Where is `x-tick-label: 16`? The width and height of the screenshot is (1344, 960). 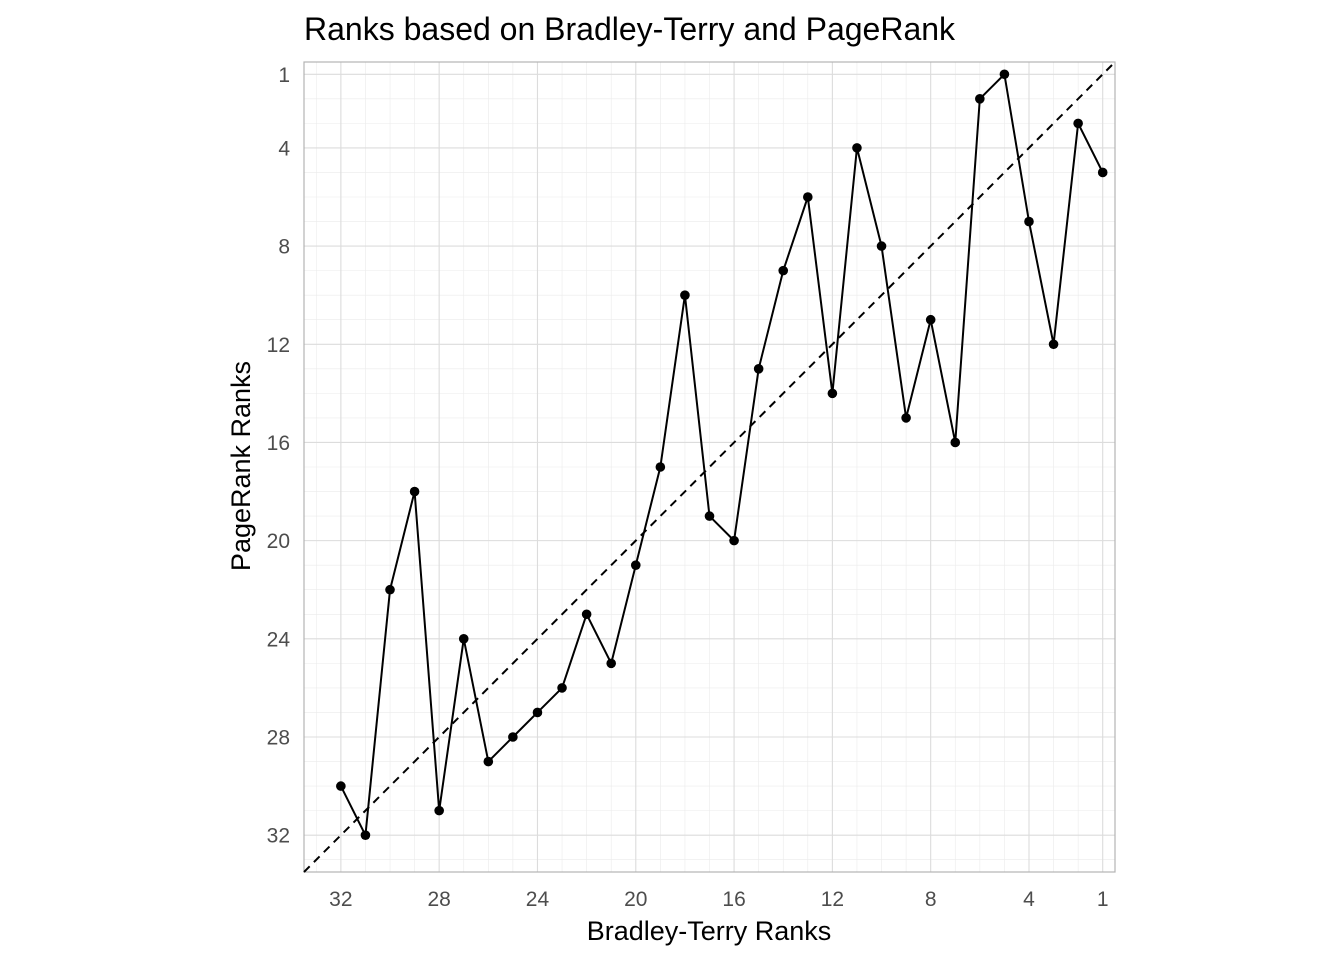
x-tick-label: 16 is located at coordinates (733, 899).